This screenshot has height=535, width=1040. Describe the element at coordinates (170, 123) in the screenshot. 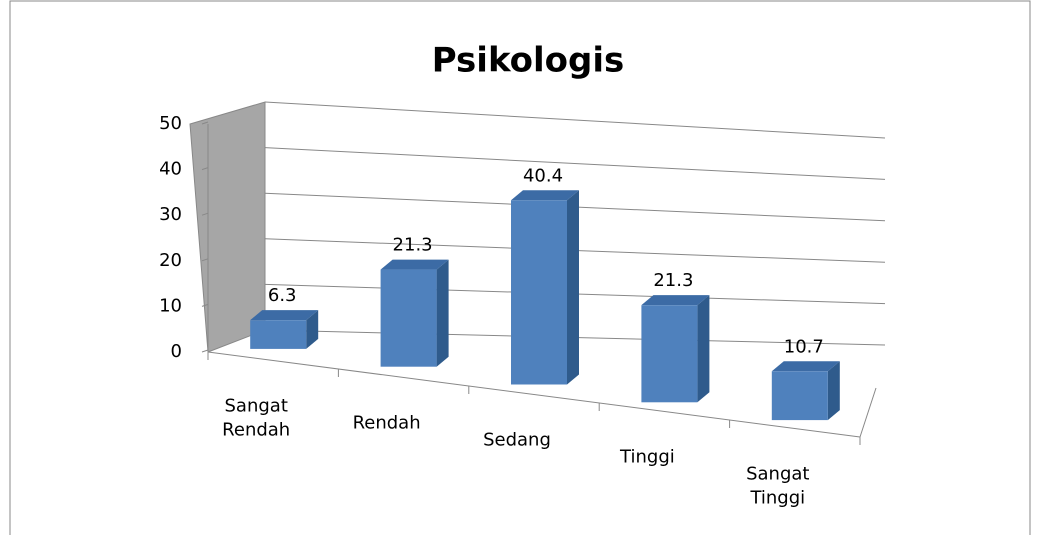

I see `y-tick-label: 50` at that location.